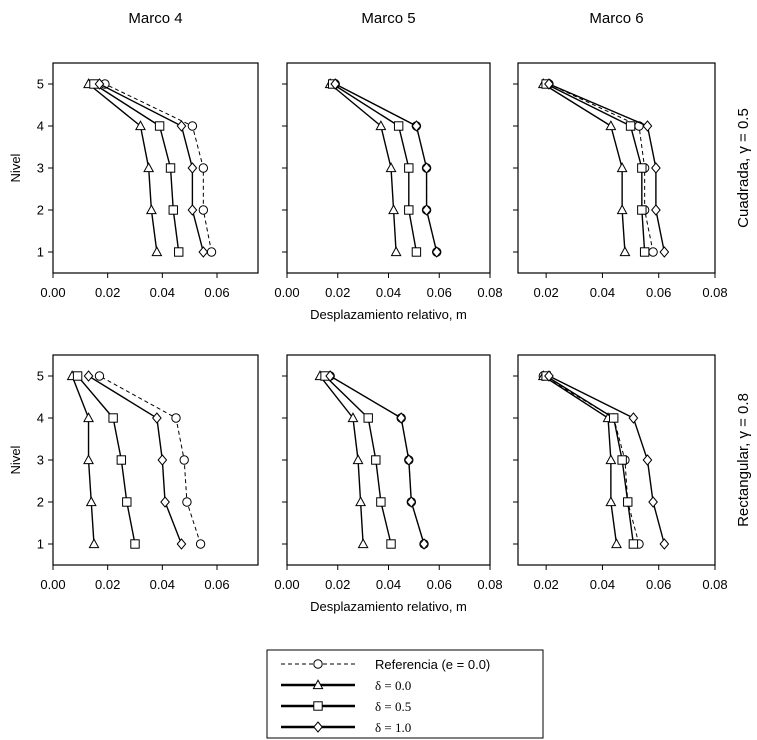  I want to click on legend-label-square: δ = 0.5, so click(393, 706).